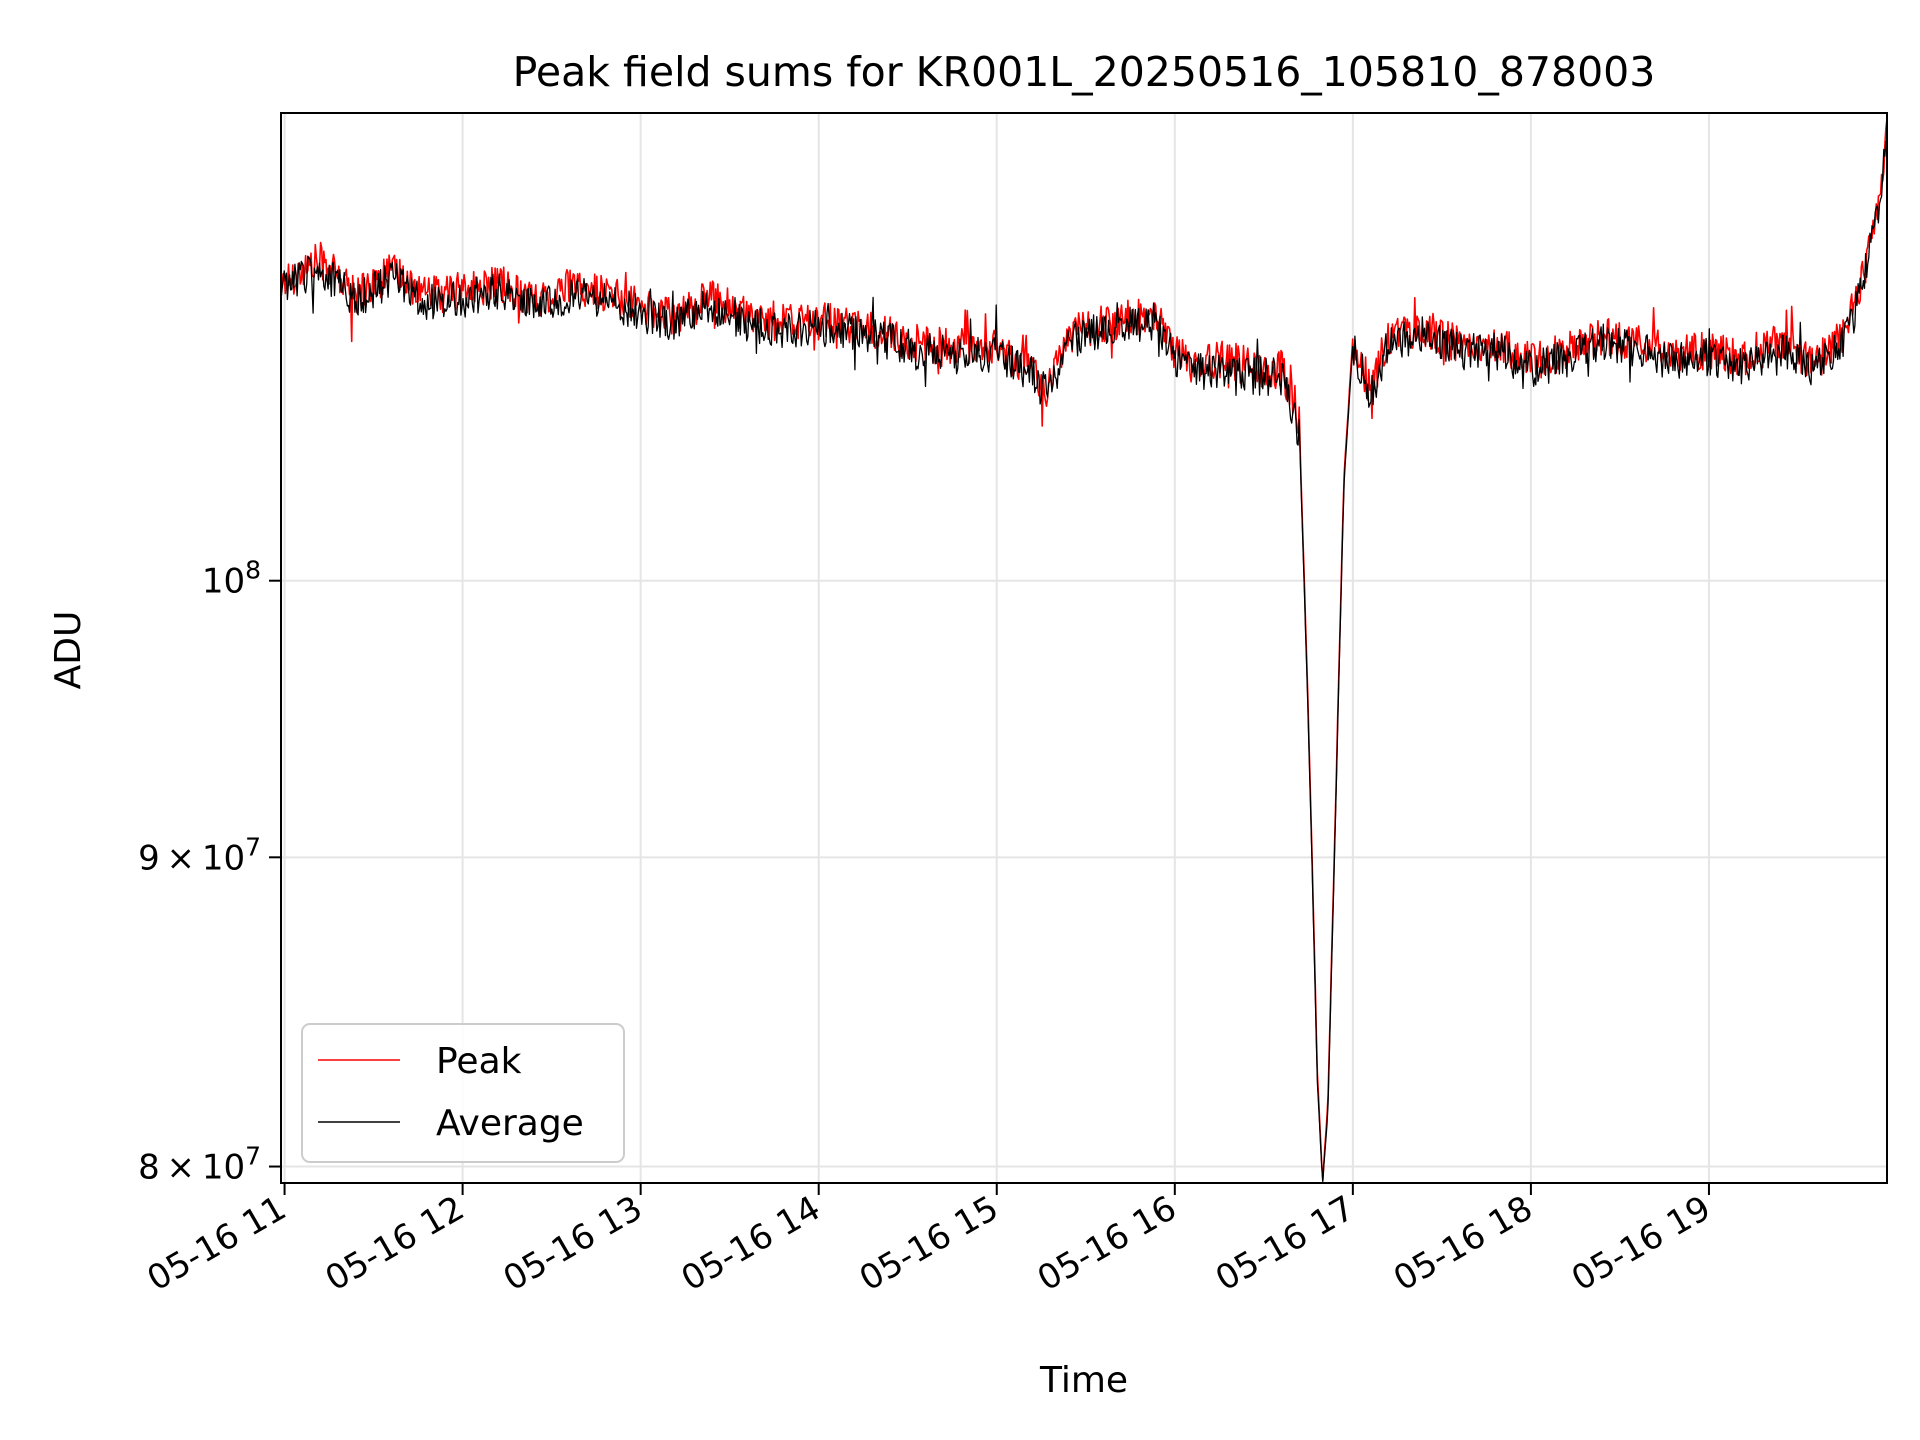 This screenshot has height=1440, width=1920. Describe the element at coordinates (1083, 1380) in the screenshot. I see `x-axis-label: Time` at that location.